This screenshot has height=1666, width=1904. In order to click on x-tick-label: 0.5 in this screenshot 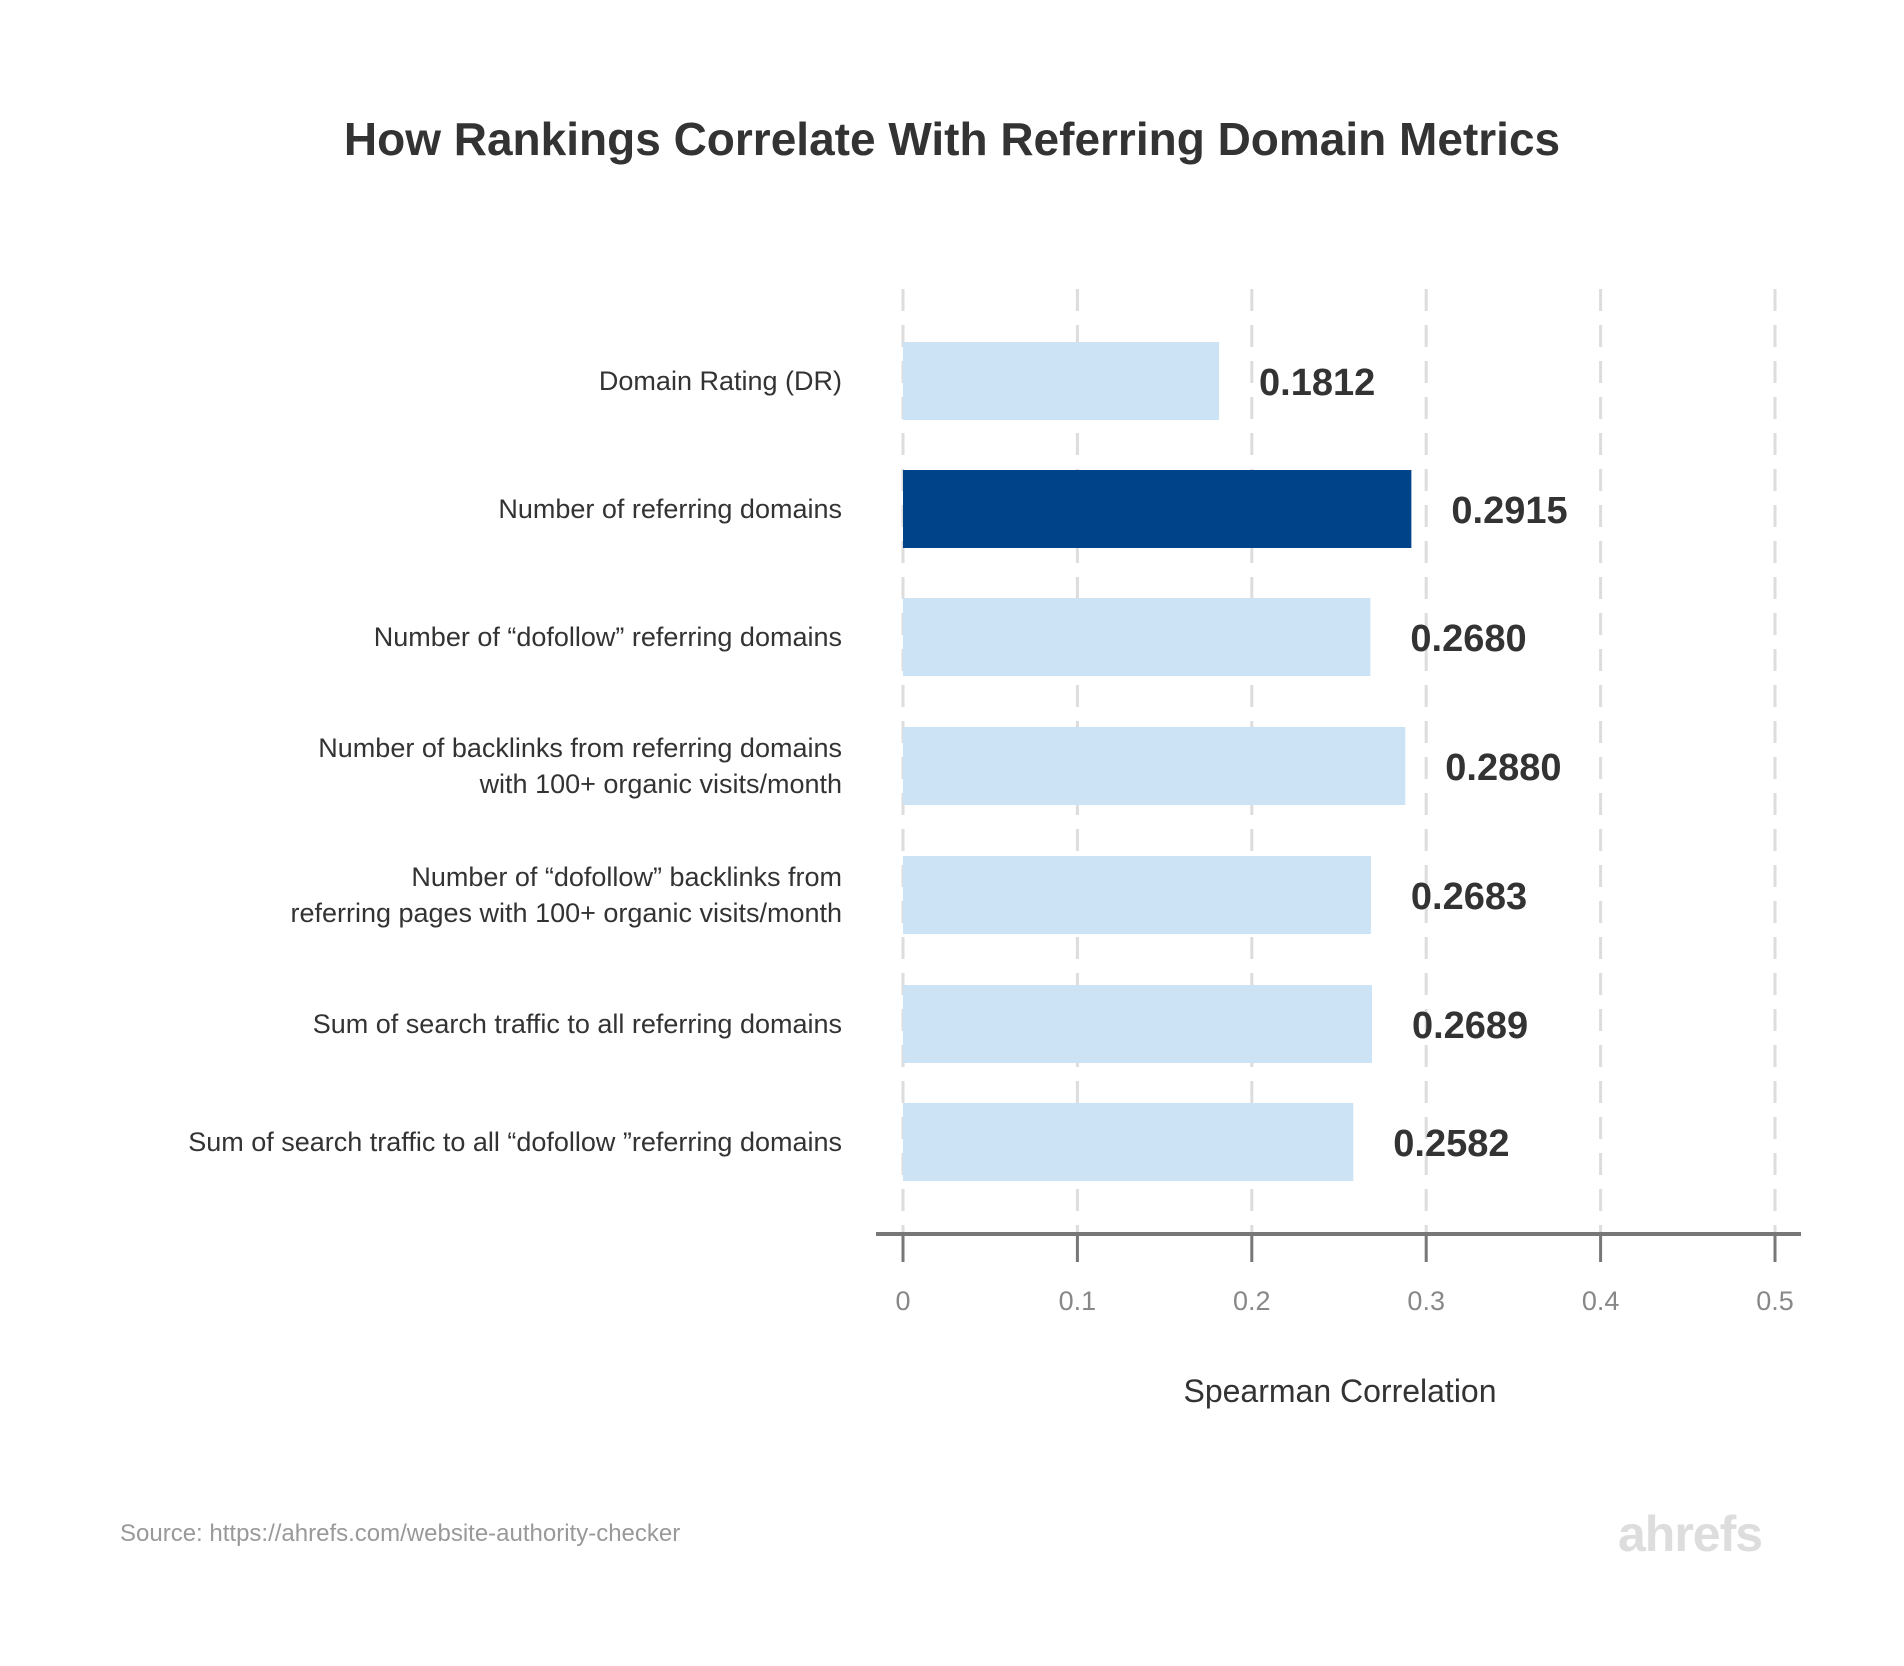, I will do `click(1775, 1301)`.